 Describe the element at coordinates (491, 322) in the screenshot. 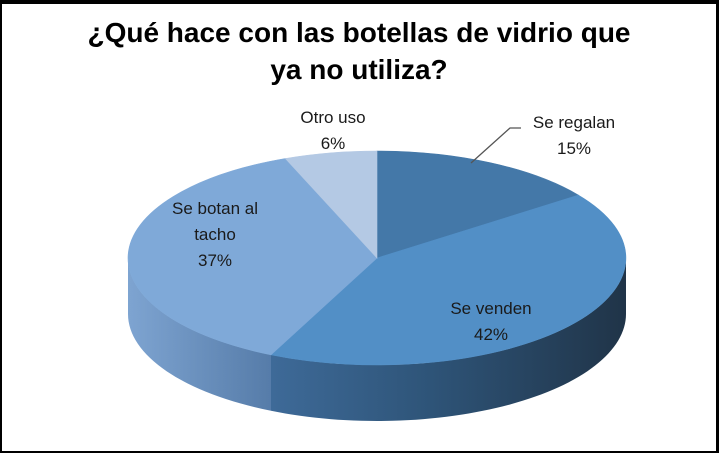

I see `slice-label-se-venden: Se venden 42%` at that location.